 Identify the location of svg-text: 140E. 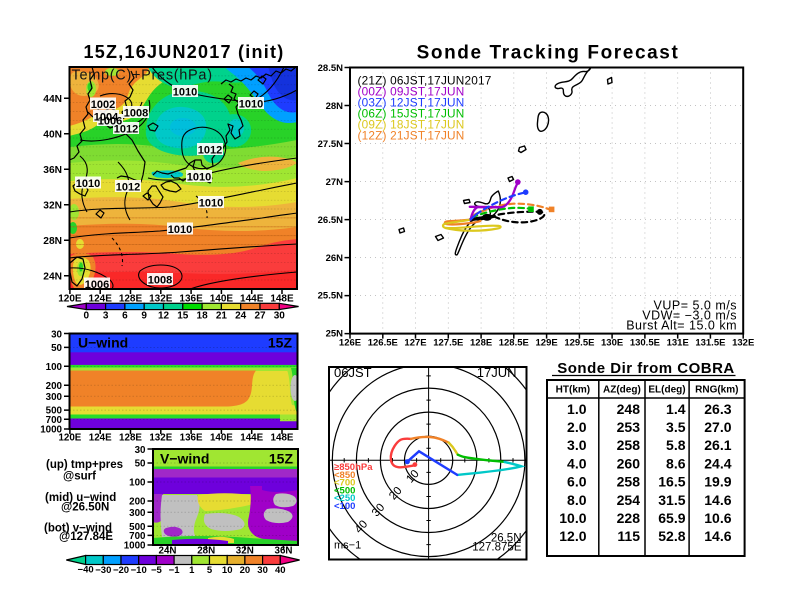
(222, 299).